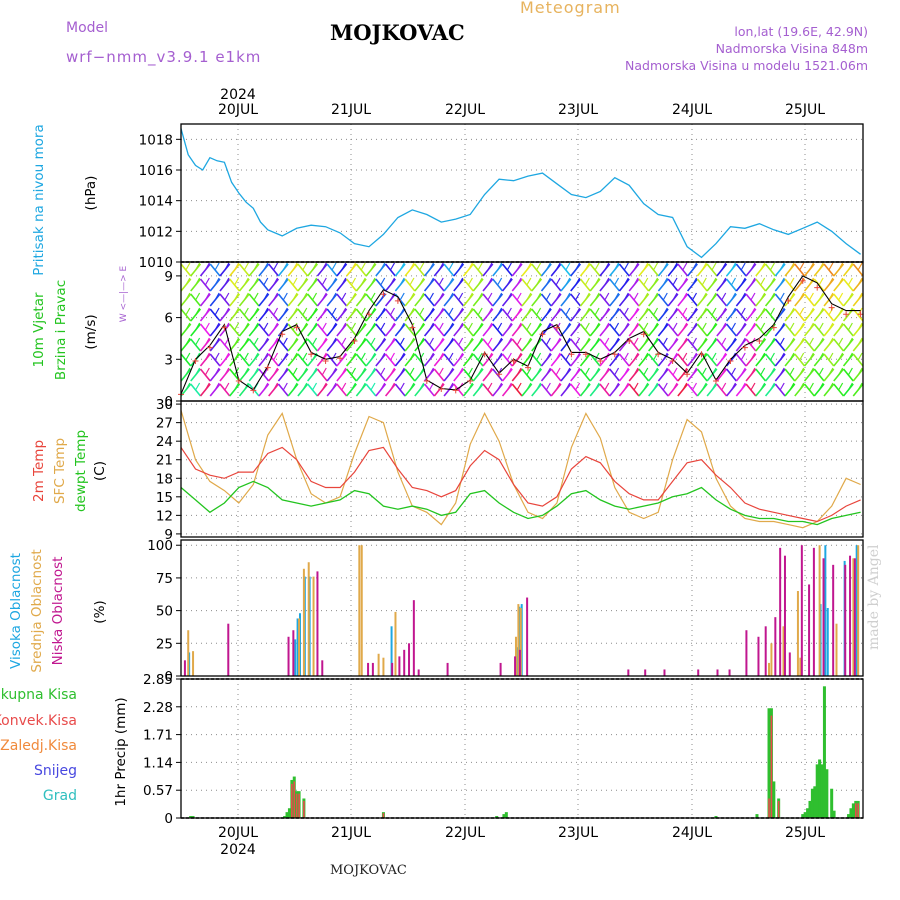 This screenshot has height=900, width=900. Describe the element at coordinates (39, 471) in the screenshot. I see `temp-2m-title: 2m Temp` at that location.